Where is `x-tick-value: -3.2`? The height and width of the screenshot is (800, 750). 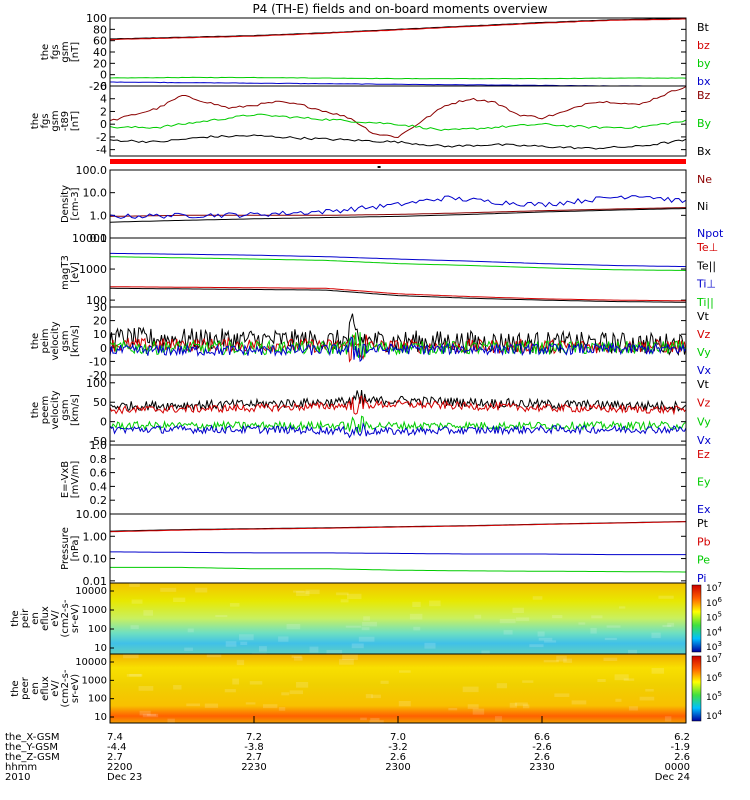 x-tick-value: -3.2 is located at coordinates (398, 747).